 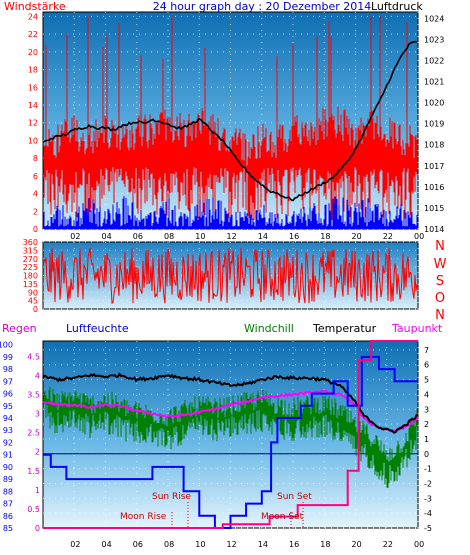 What do you see at coordinates (232, 544) in the screenshot?
I see `hour-tick-label: 12` at bounding box center [232, 544].